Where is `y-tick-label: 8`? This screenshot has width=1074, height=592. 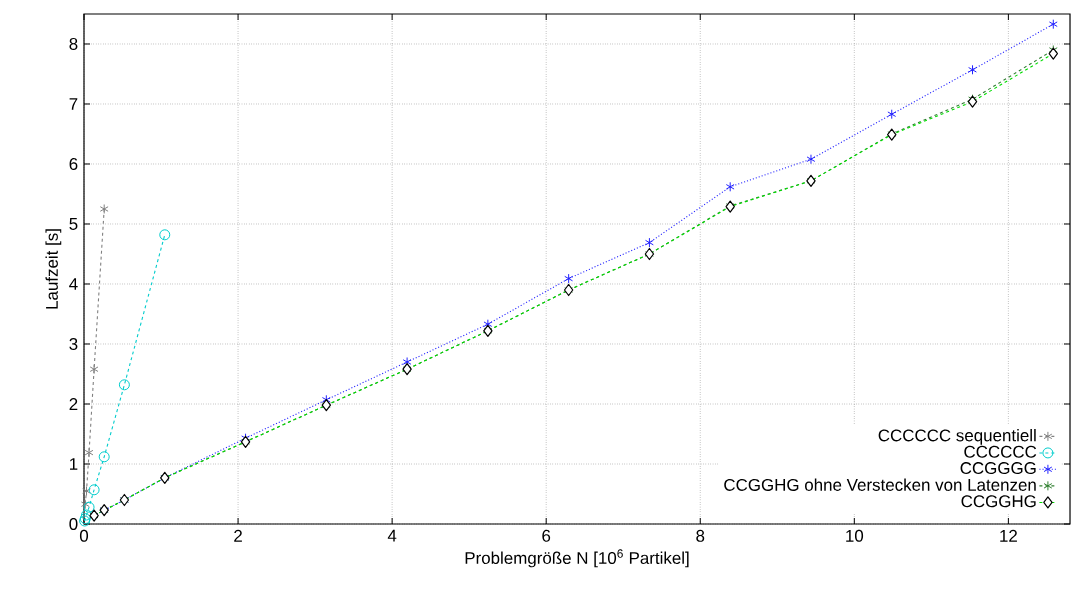 y-tick-label: 8 is located at coordinates (73, 44).